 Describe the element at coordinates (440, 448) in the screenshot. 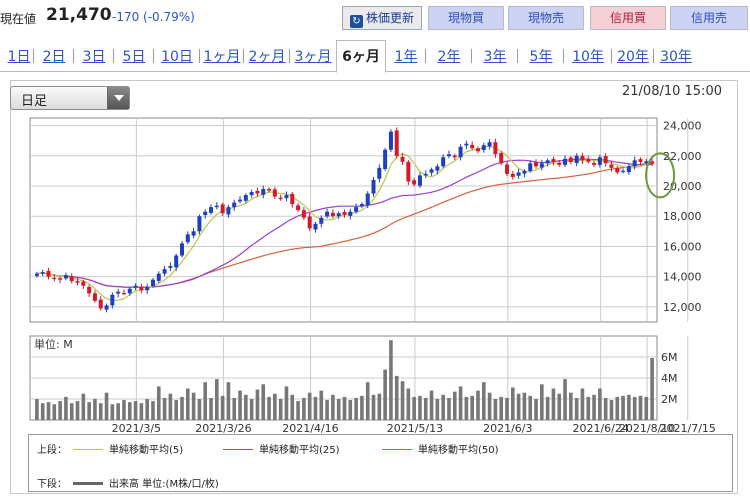

I see `legend-ma50: 単純移動平均(50)` at that location.